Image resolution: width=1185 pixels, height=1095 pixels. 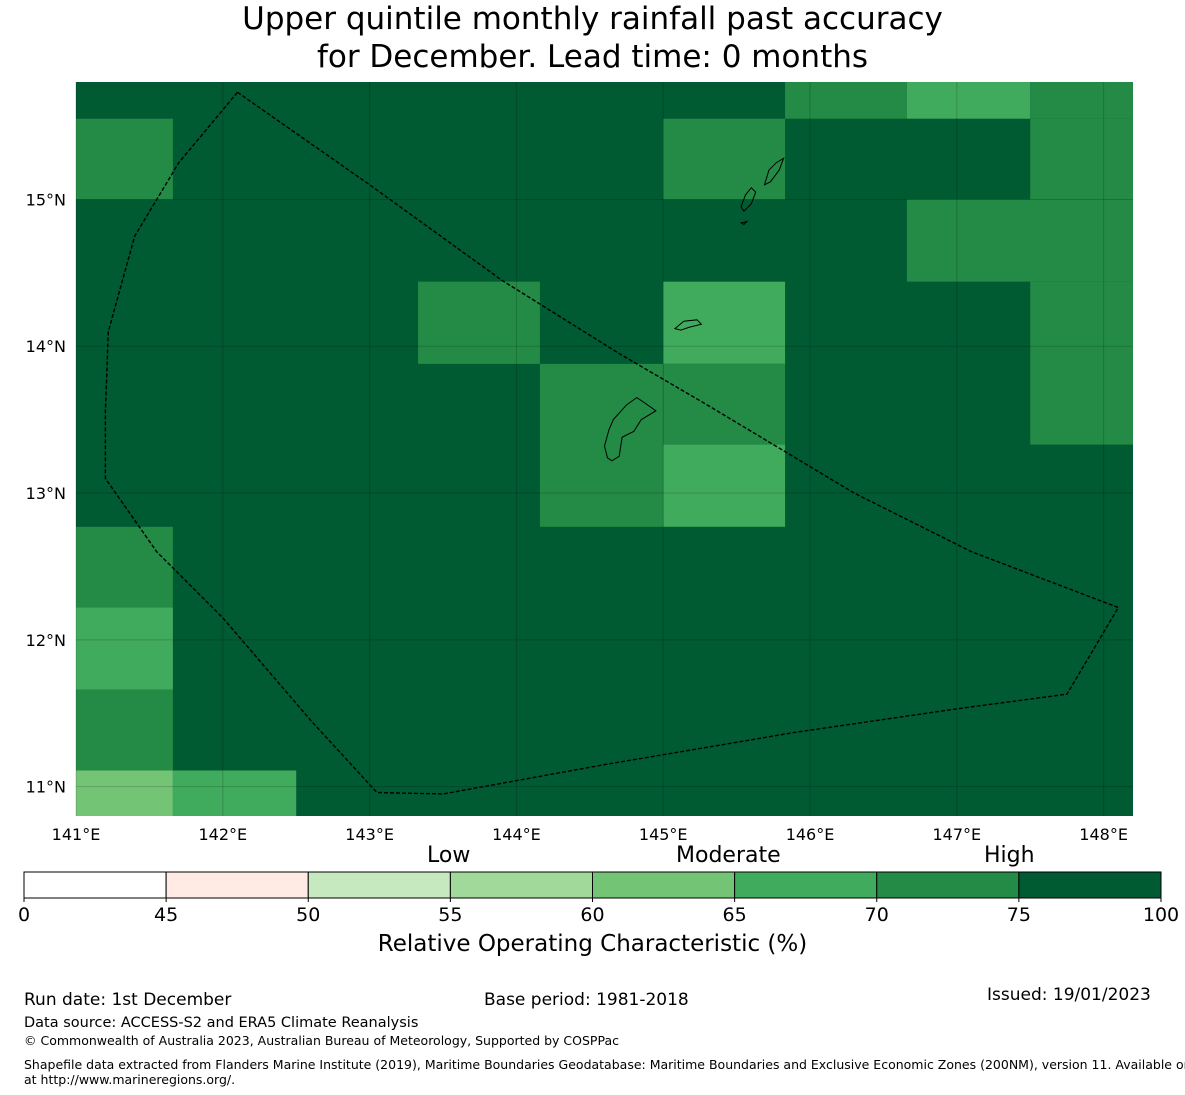 I want to click on base-period: Base period: 1981-2018, so click(x=586, y=1000).